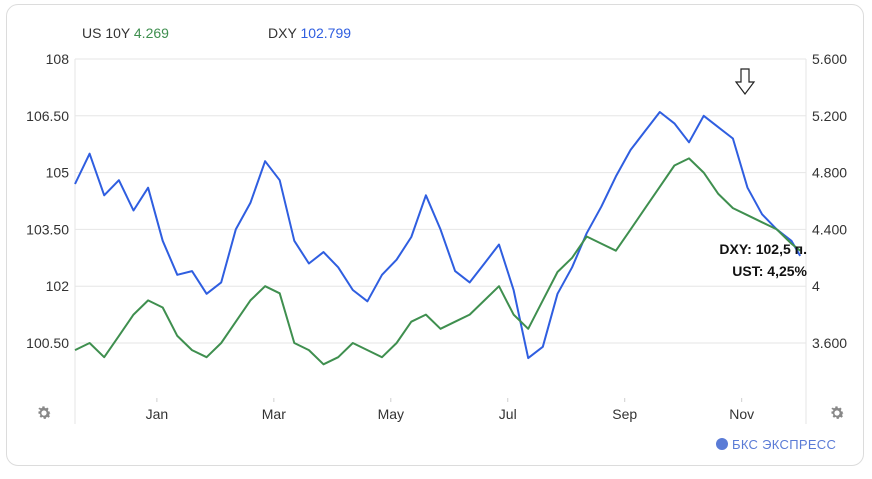 This screenshot has width=872, height=479. What do you see at coordinates (829, 201) in the screenshot?
I see `y-right-axis-ticks: 5.600 5.200 4.800 4.400 4 3.600` at bounding box center [829, 201].